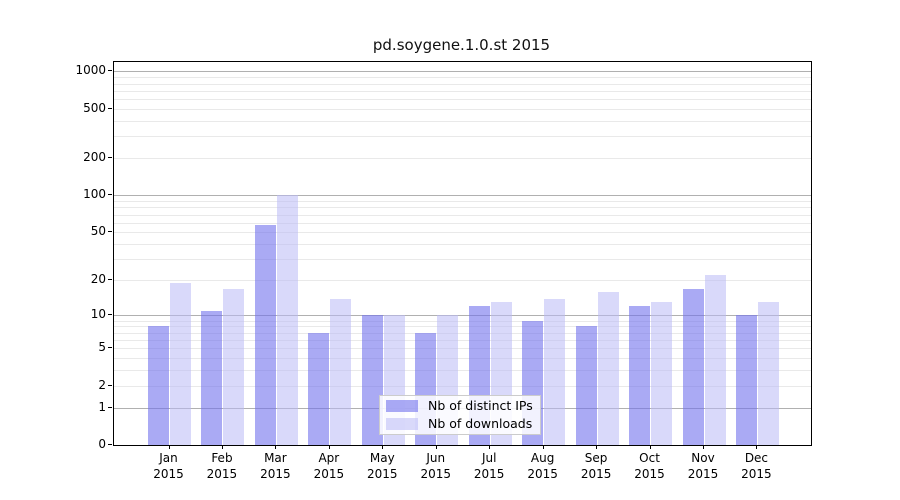  Describe the element at coordinates (275, 466) in the screenshot. I see `x-tick-label: Mar 2015` at that location.